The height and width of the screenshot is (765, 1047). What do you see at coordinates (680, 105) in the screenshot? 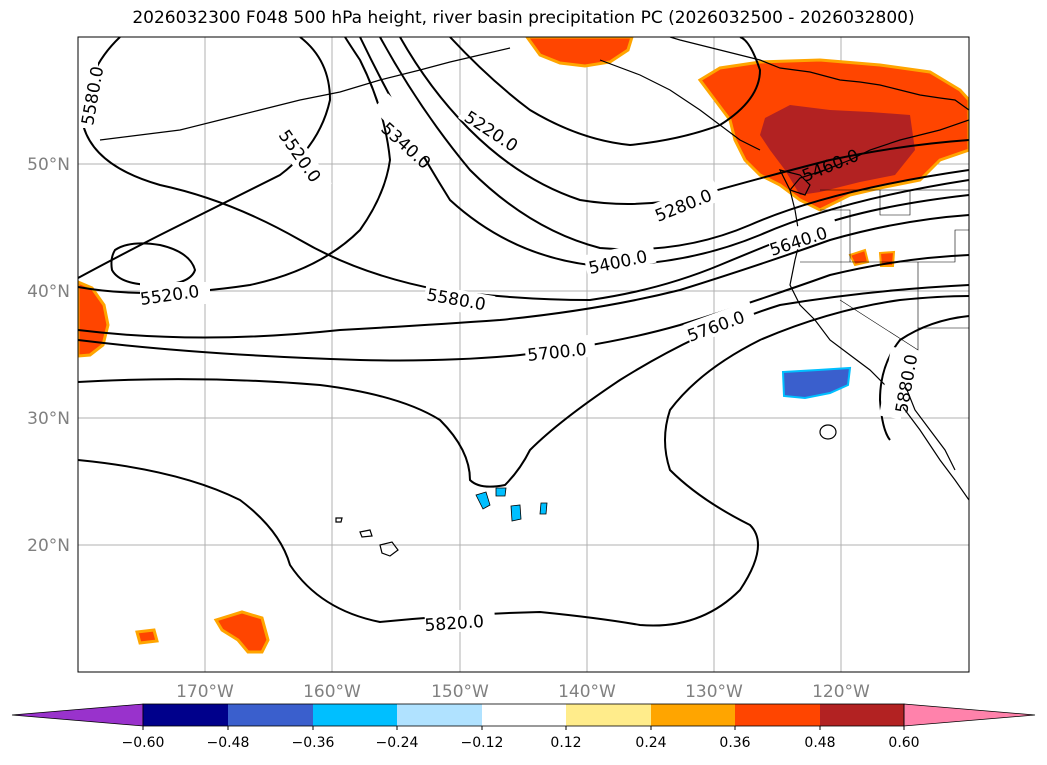
I see `coastline-alaska-panhandle` at bounding box center [680, 105].